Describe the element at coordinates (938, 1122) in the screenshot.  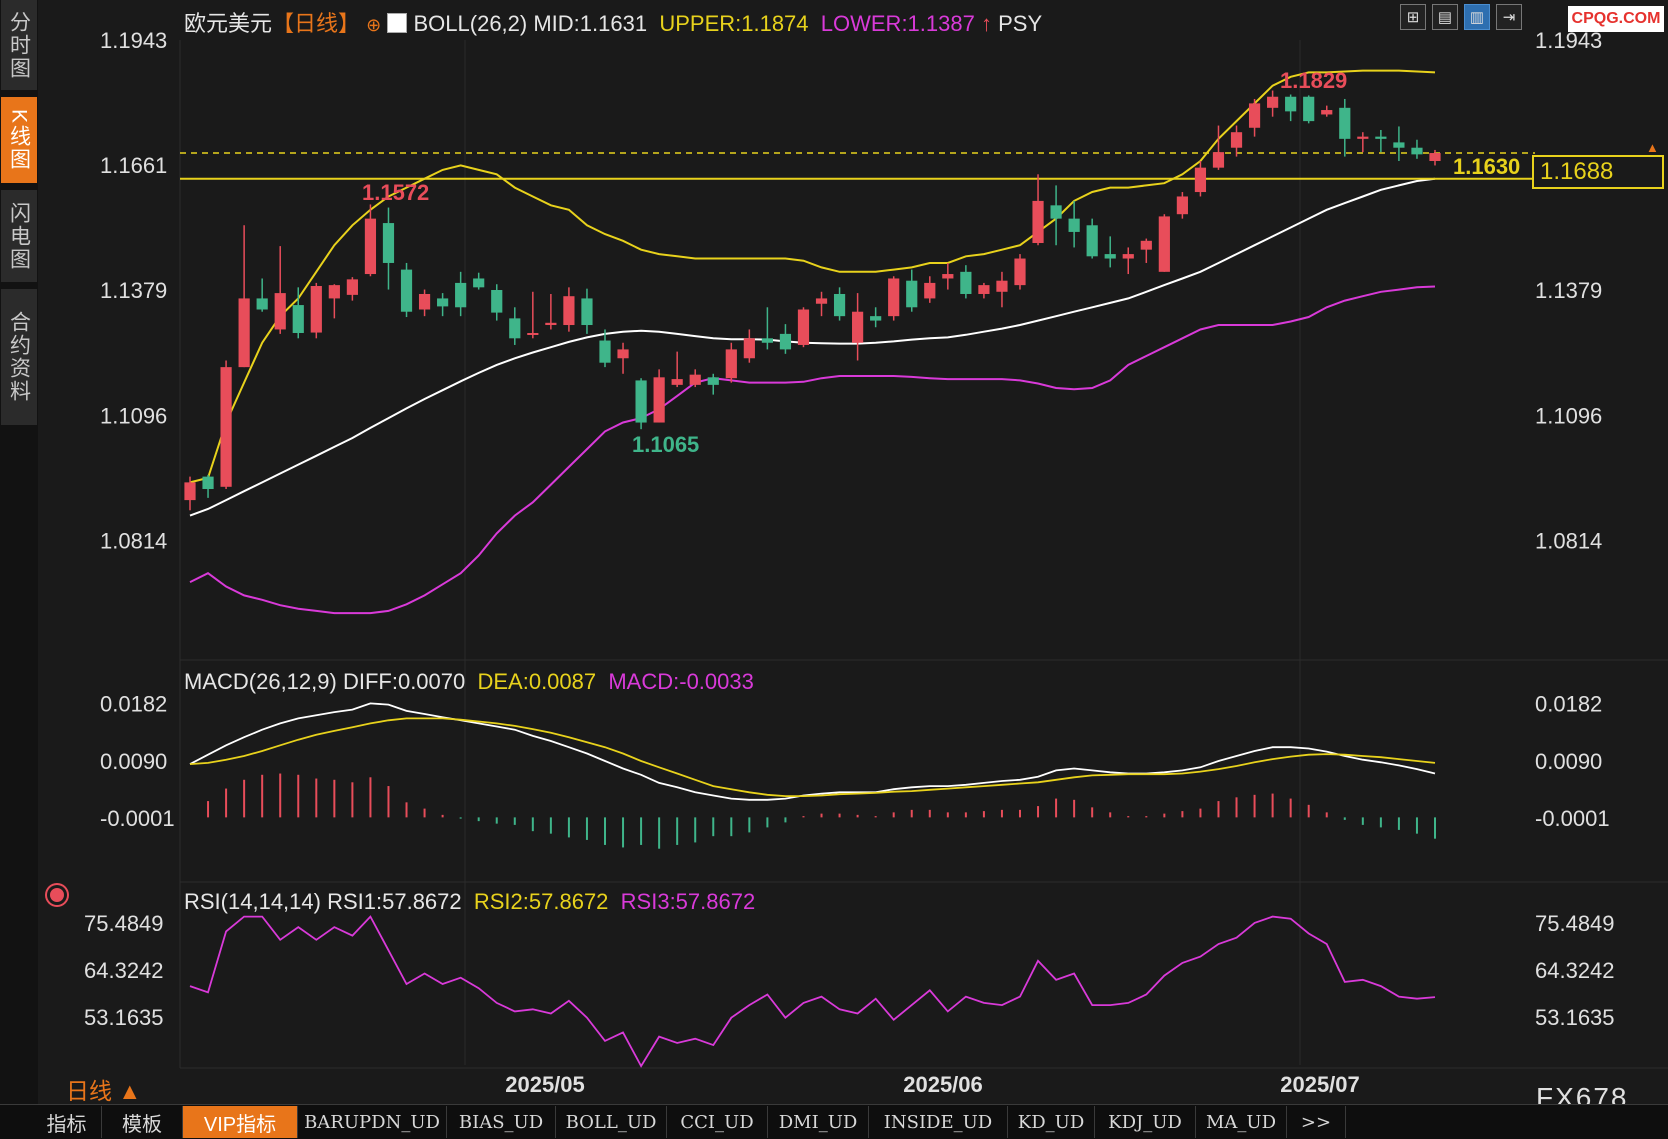
I see `tab-inside: INSIDE_UD` at that location.